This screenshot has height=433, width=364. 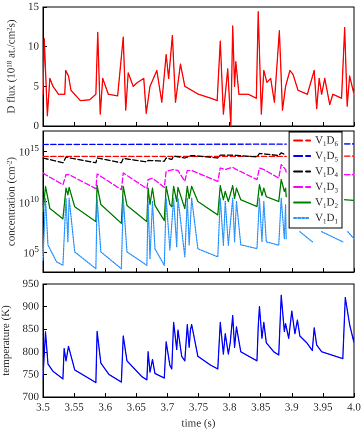 I want to click on y-tick-label: 0, so click(x=37, y=126).